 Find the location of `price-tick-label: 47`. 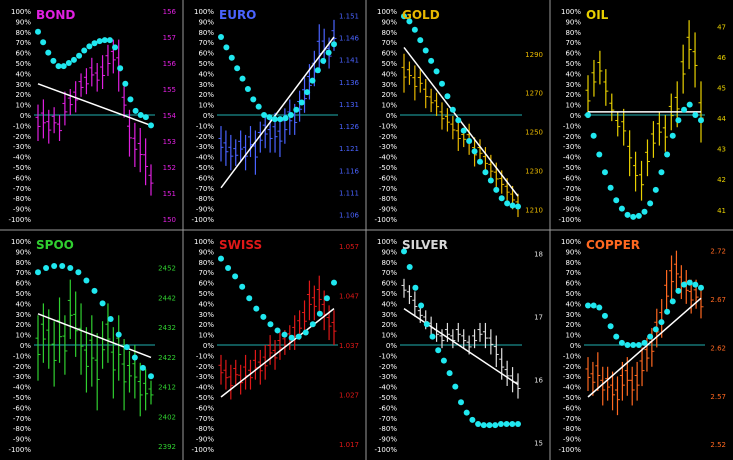

price-tick-label: 47 is located at coordinates (721, 27).